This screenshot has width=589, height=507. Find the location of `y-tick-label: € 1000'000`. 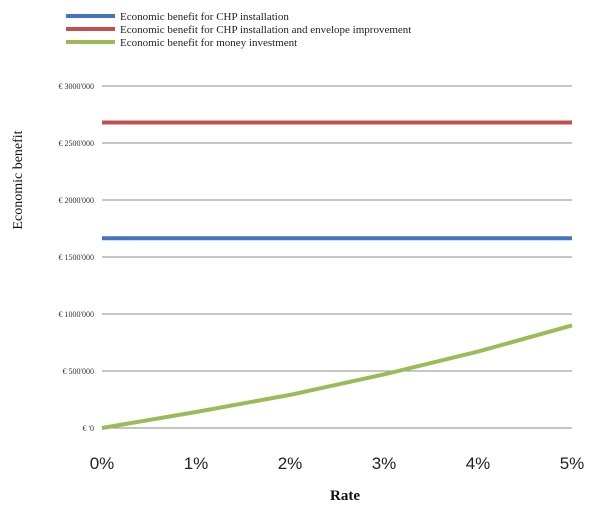

y-tick-label: € 1000'000 is located at coordinates (76, 314).